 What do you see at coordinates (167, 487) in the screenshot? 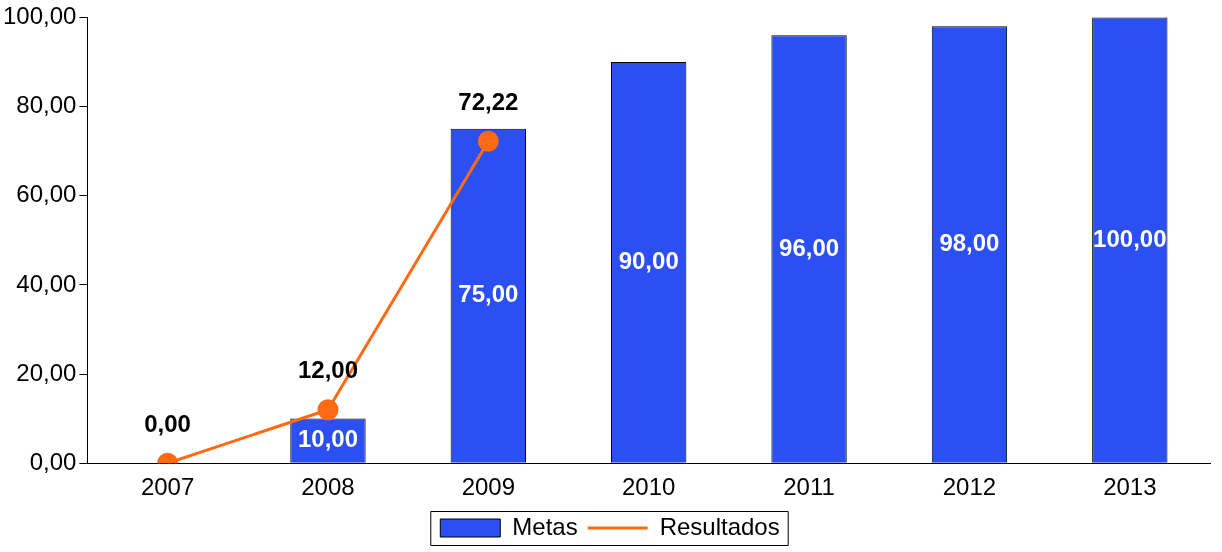
I see `x-tick-label: 2007` at bounding box center [167, 487].